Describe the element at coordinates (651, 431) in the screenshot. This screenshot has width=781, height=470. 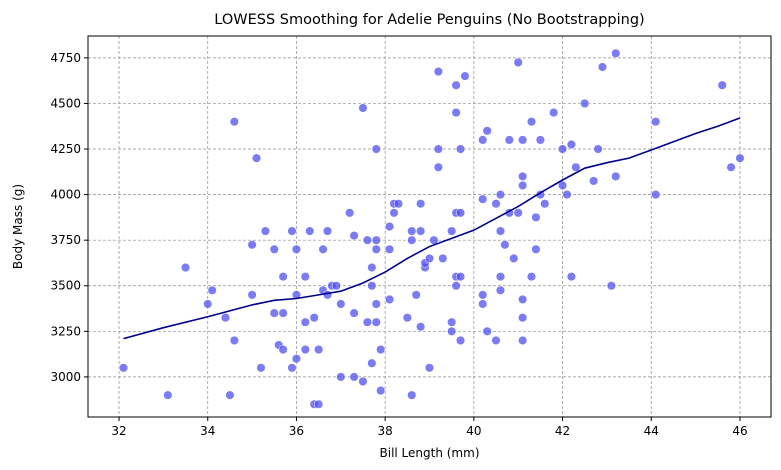
I see `x-tick-label: 44` at that location.